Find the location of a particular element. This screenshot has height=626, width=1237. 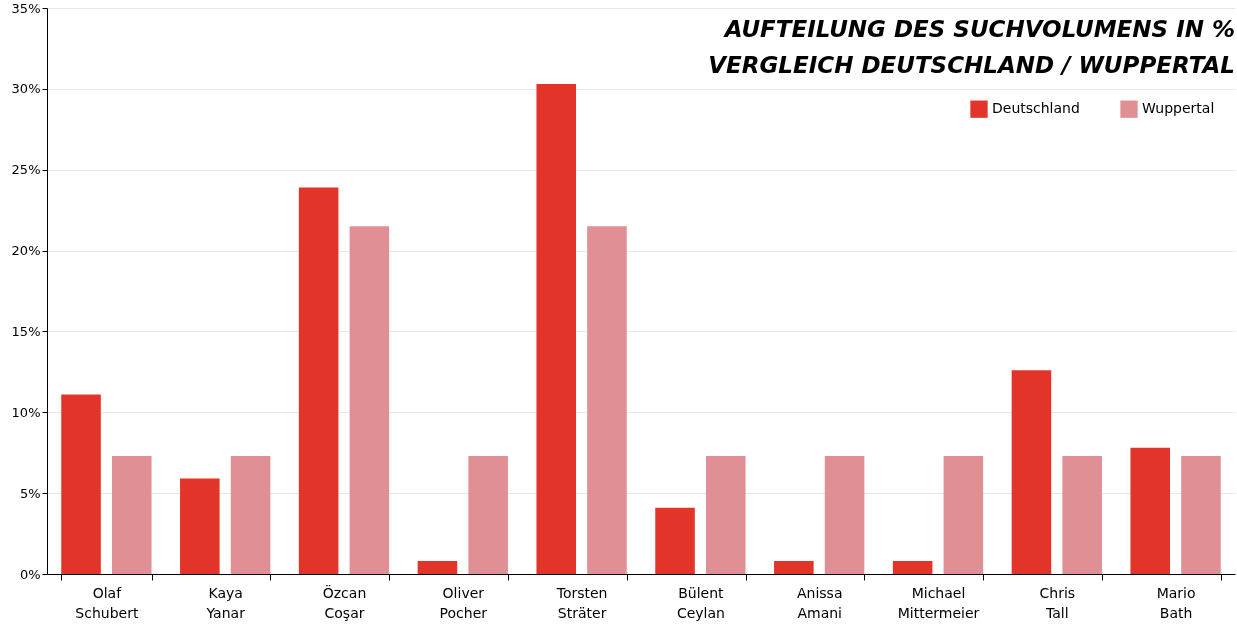

x-tick-label: Kaya Yanar is located at coordinates (225, 602).